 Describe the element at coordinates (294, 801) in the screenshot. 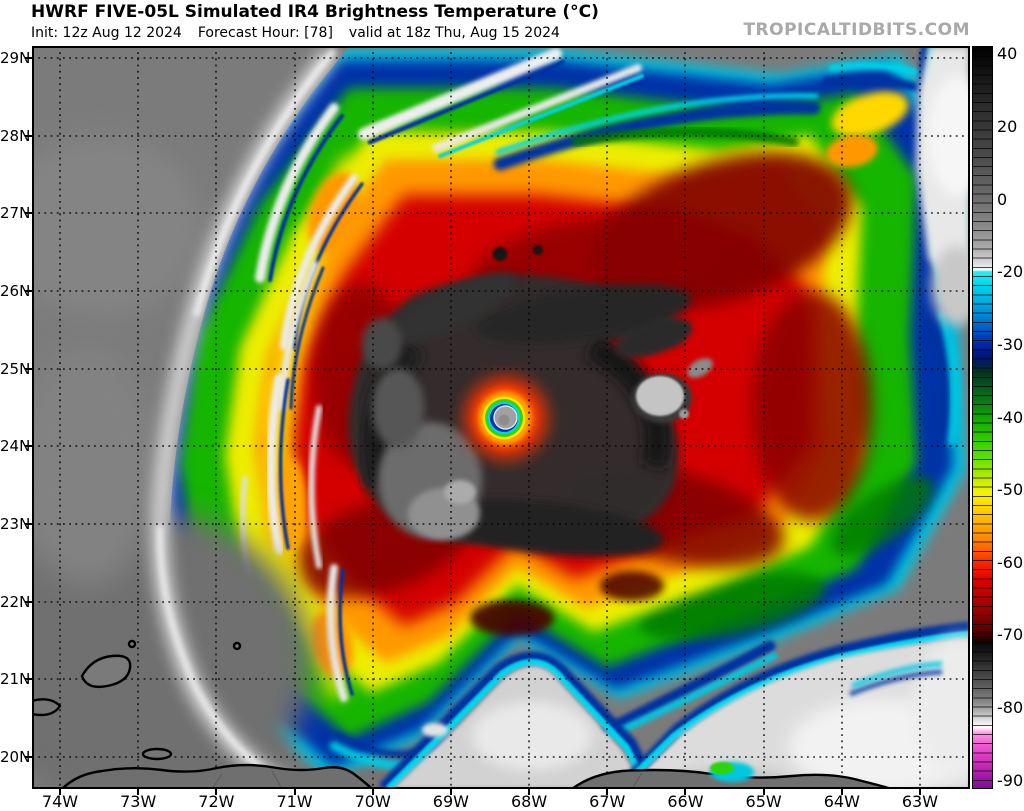

I see `lon-label-71W: 71W` at that location.